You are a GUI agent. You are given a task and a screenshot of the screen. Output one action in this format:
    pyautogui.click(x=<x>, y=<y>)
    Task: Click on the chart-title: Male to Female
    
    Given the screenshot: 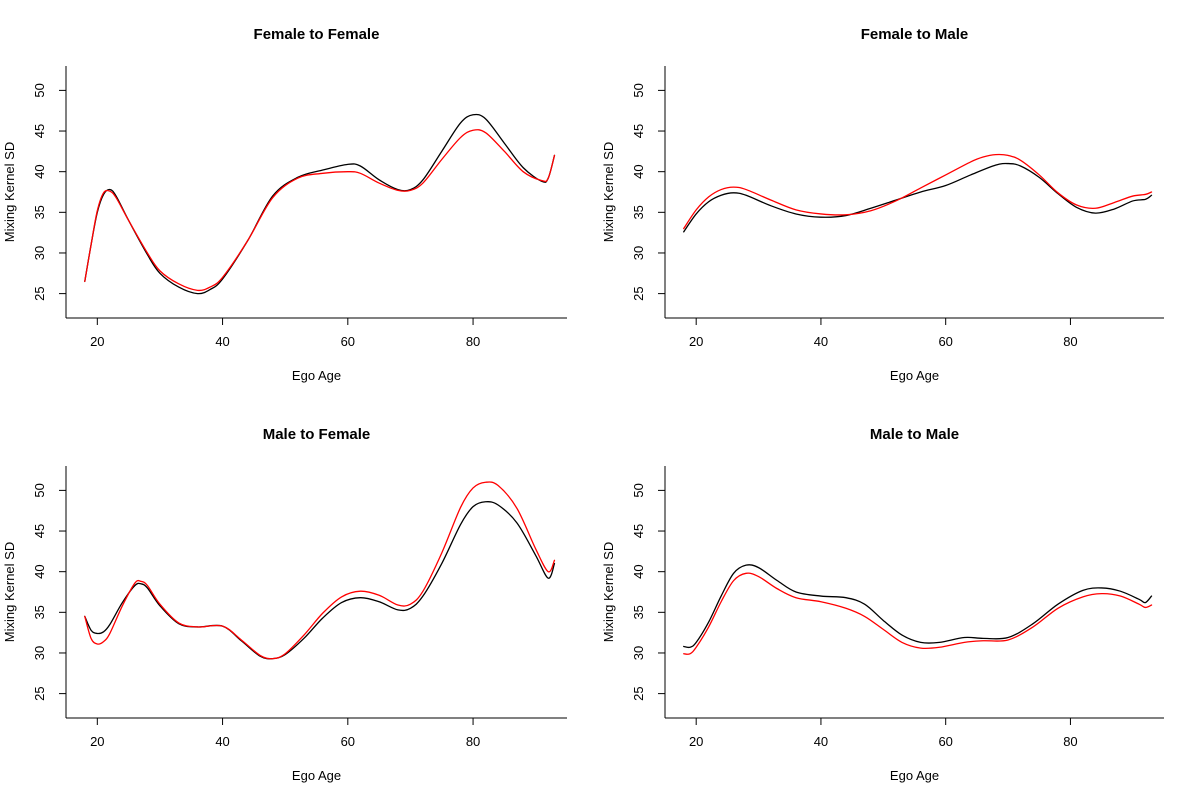 What is the action you would take?
    pyautogui.click(x=317, y=434)
    